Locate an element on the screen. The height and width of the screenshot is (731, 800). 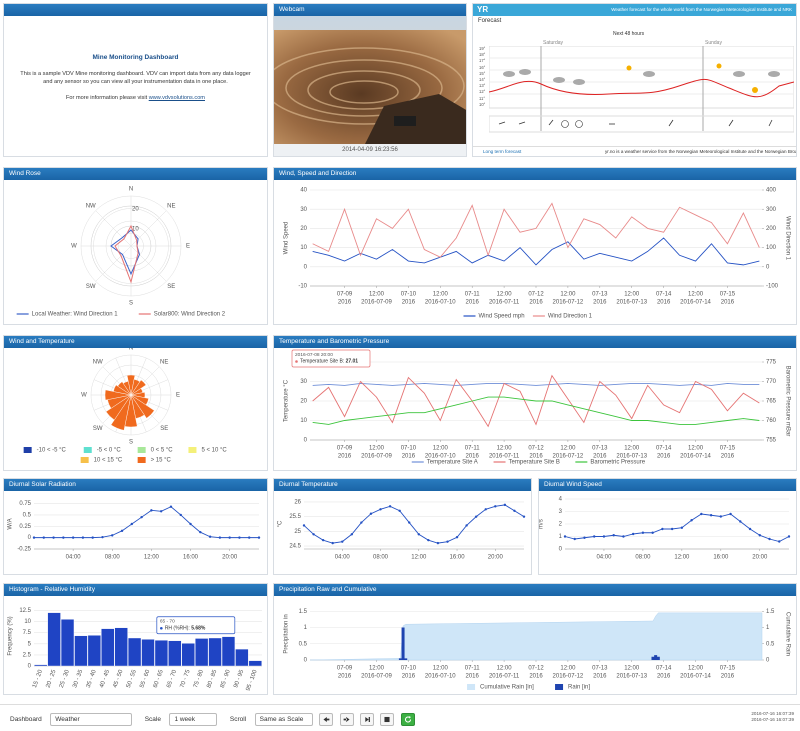
tooltip-value: 27.01 is located at coordinates (352, 362).